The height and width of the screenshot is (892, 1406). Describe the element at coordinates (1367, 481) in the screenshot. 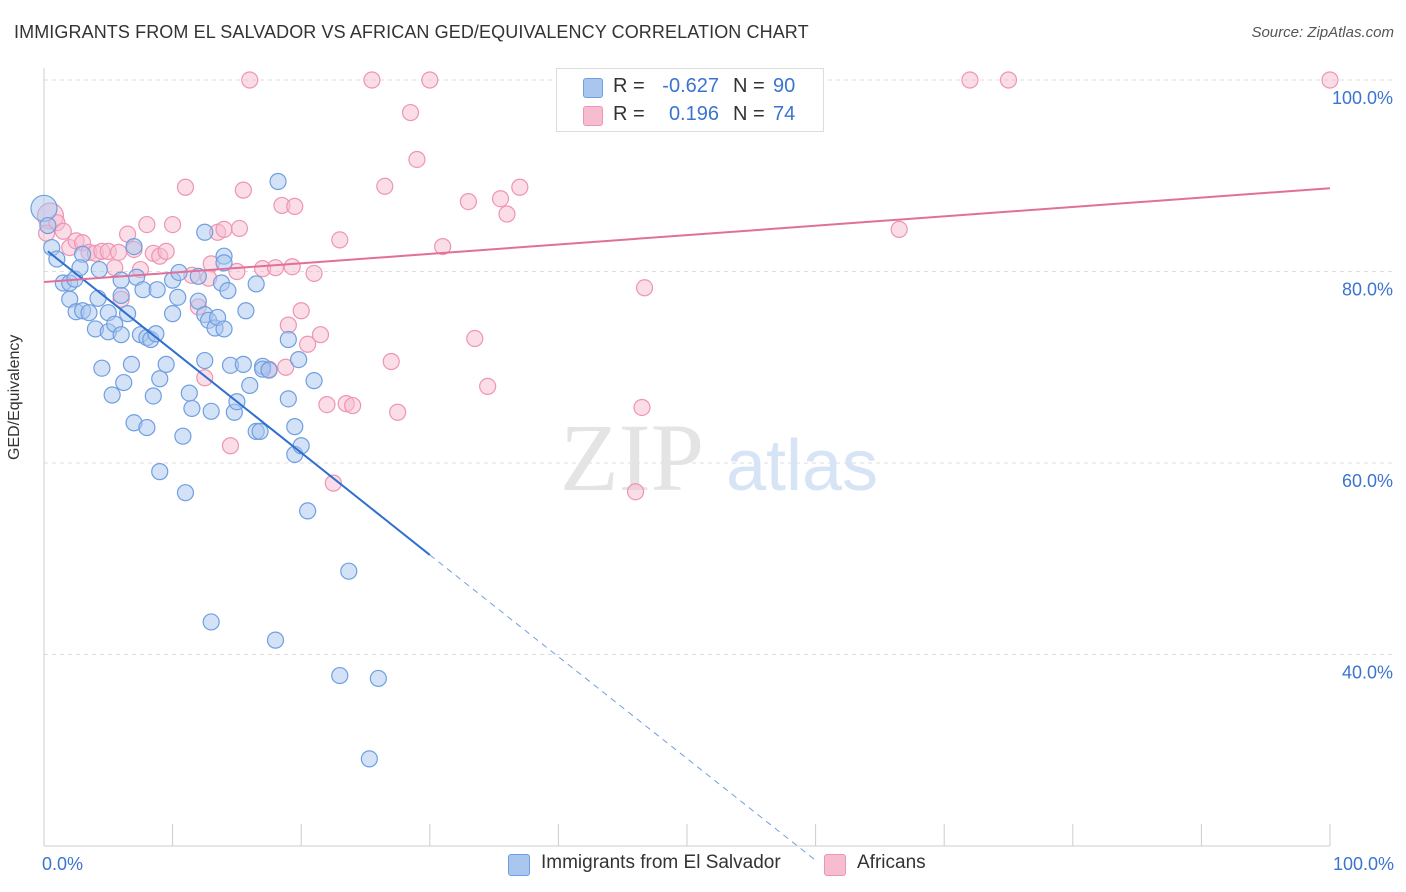

I see `y-tick-label: 60.0%` at that location.